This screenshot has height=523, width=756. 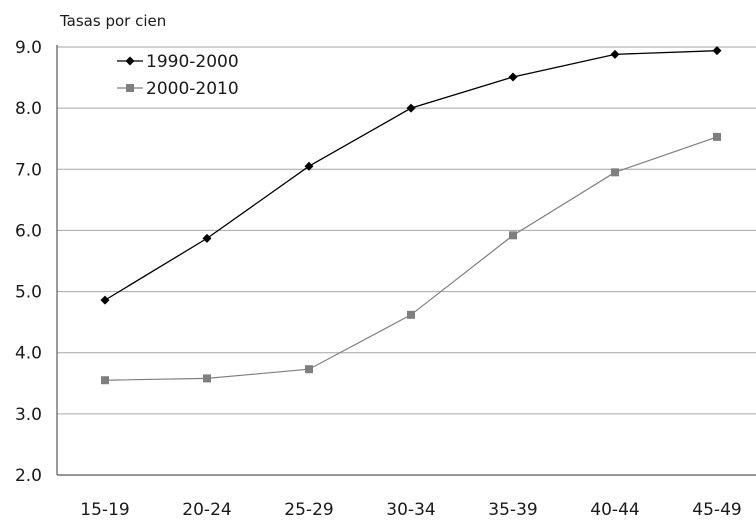 I want to click on legend-label: 2000-2010, so click(x=192, y=89).